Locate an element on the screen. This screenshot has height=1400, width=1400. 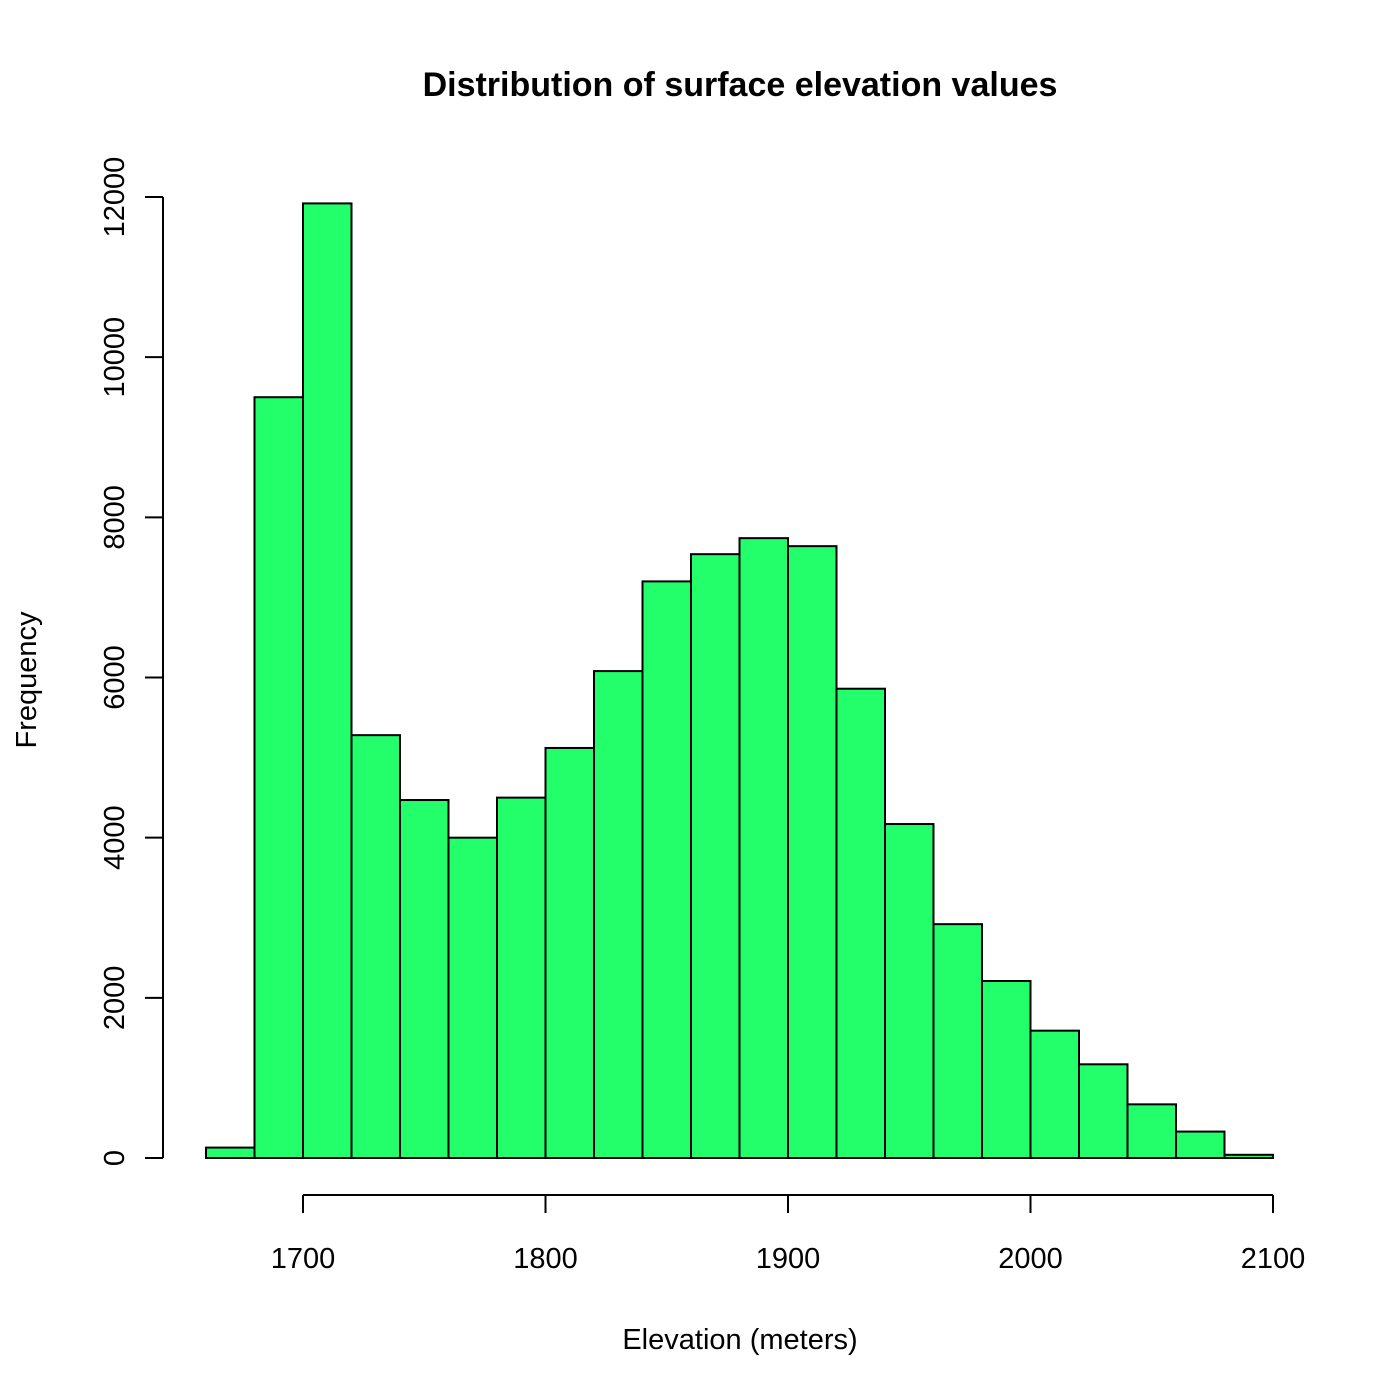
y-tick-label: 10000 is located at coordinates (115, 357).